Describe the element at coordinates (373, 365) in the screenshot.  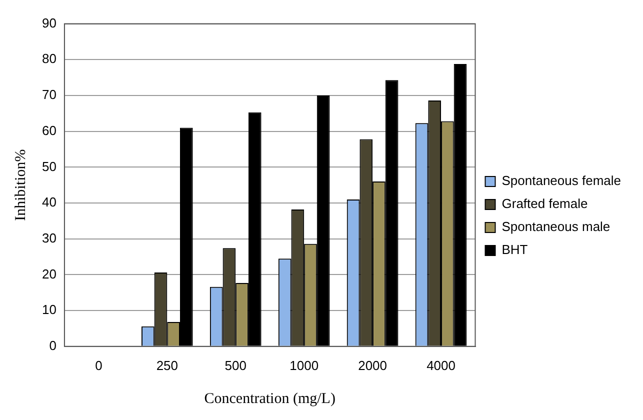
I see `x-tick-label: 2000` at that location.